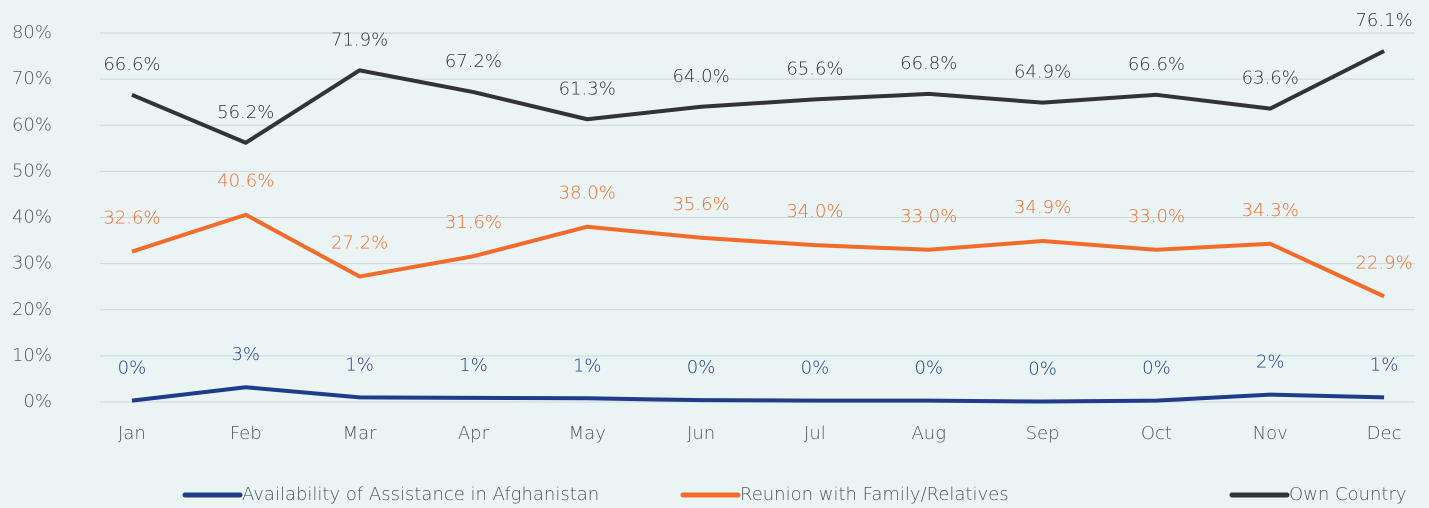 This screenshot has height=508, width=1429. Describe the element at coordinates (700, 76) in the screenshot. I see `data-label: 64.0%` at that location.